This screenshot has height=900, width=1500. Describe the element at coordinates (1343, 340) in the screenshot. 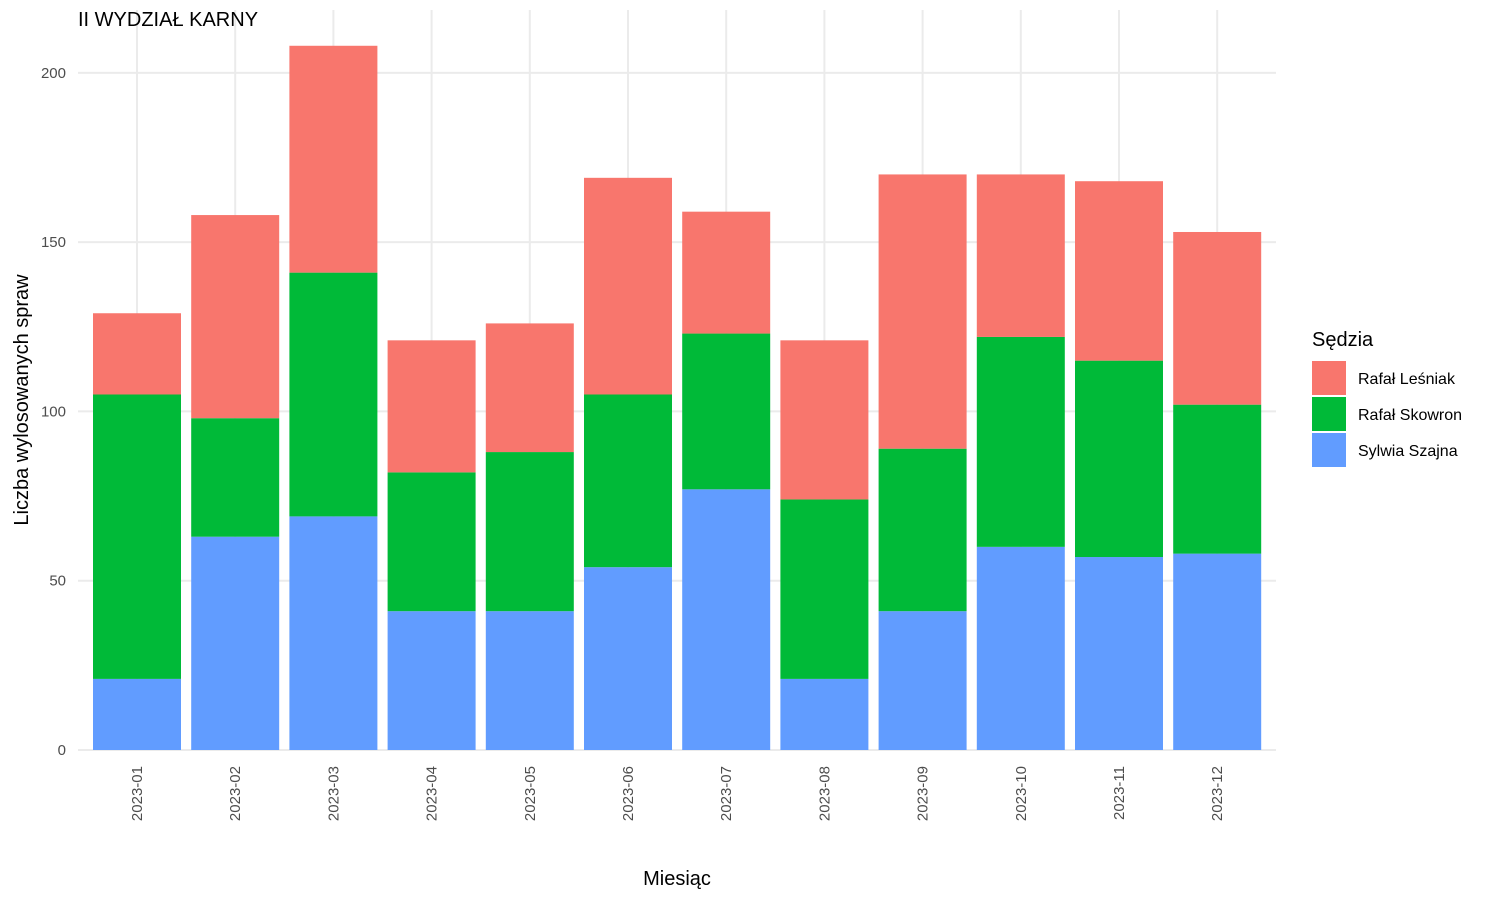

I see `legend-title: Sędzia` at that location.